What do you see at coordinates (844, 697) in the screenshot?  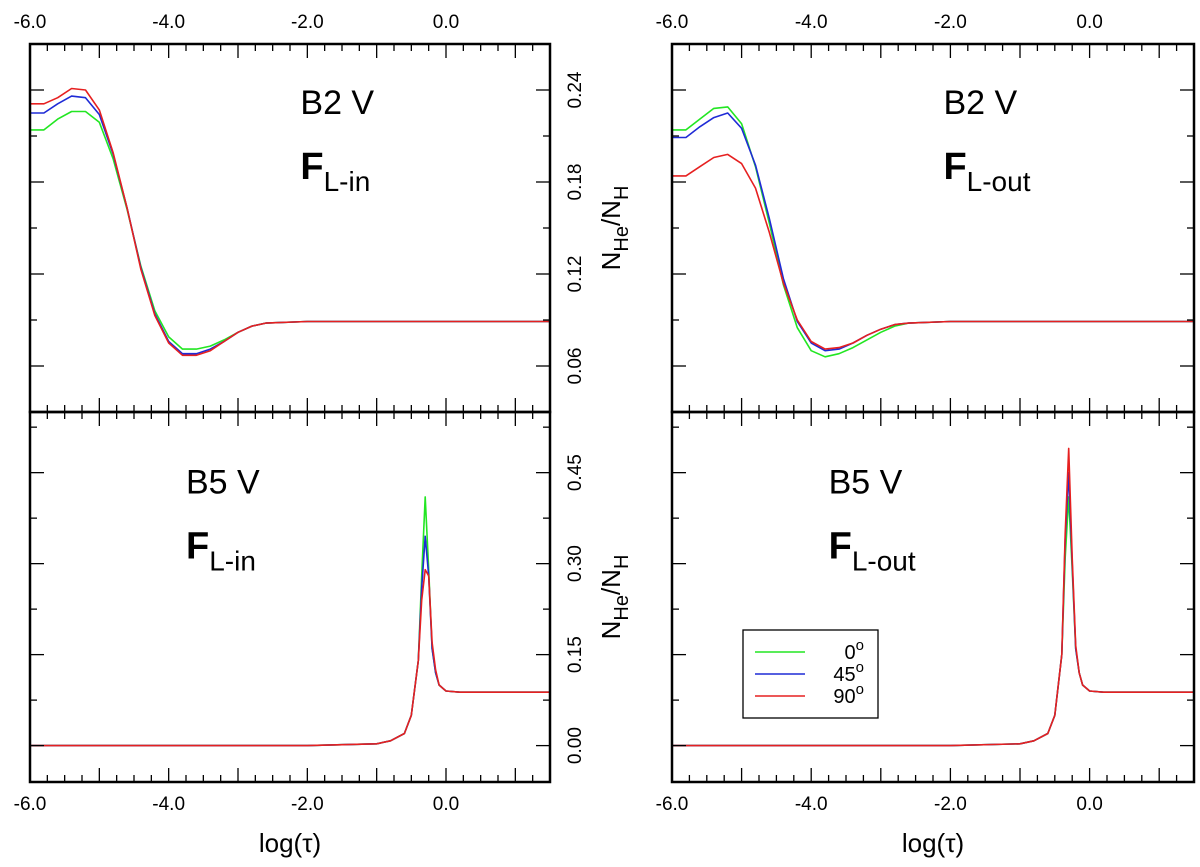 I see `legend-label-value: 90` at bounding box center [844, 697].